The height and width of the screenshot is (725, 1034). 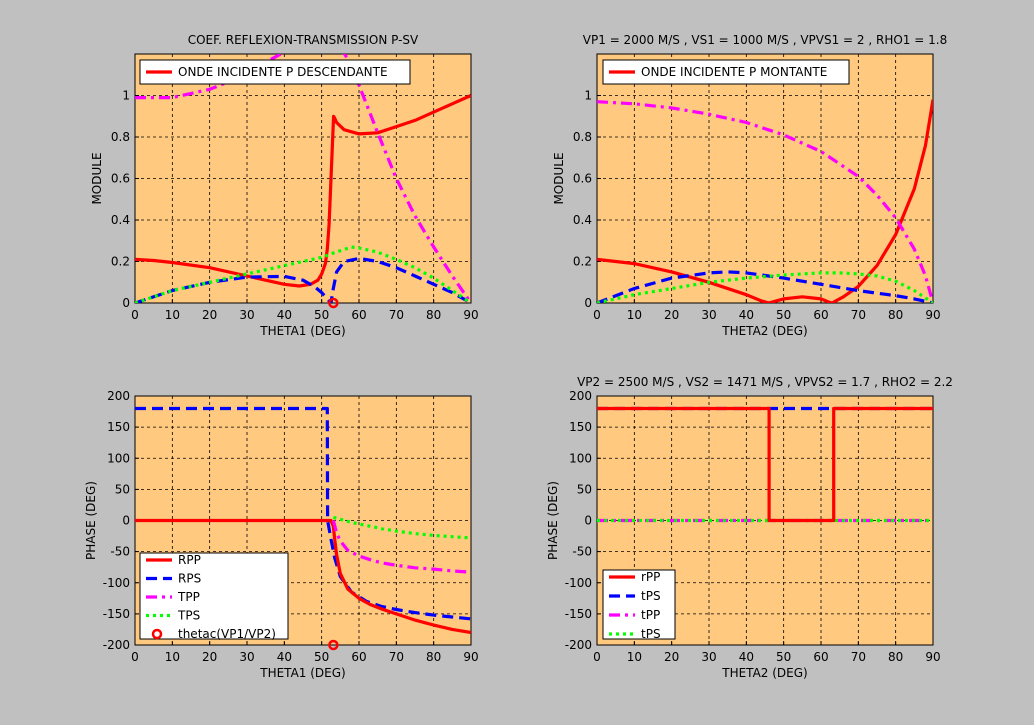 What do you see at coordinates (188, 616) in the screenshot?
I see `legend-label: TPS` at bounding box center [188, 616].